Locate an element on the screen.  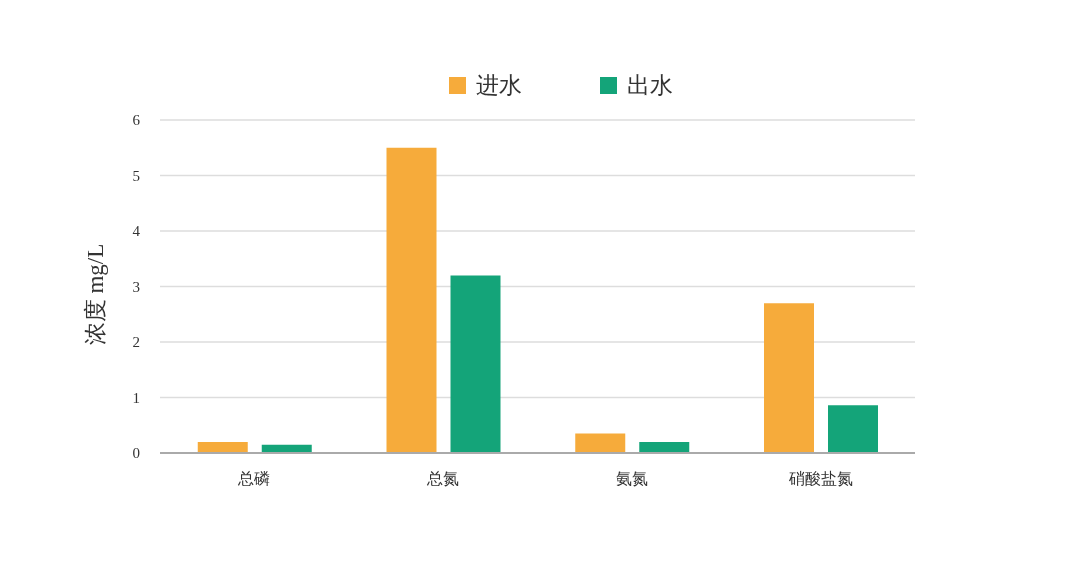
y-tick-label: 4 is located at coordinates (136, 231).